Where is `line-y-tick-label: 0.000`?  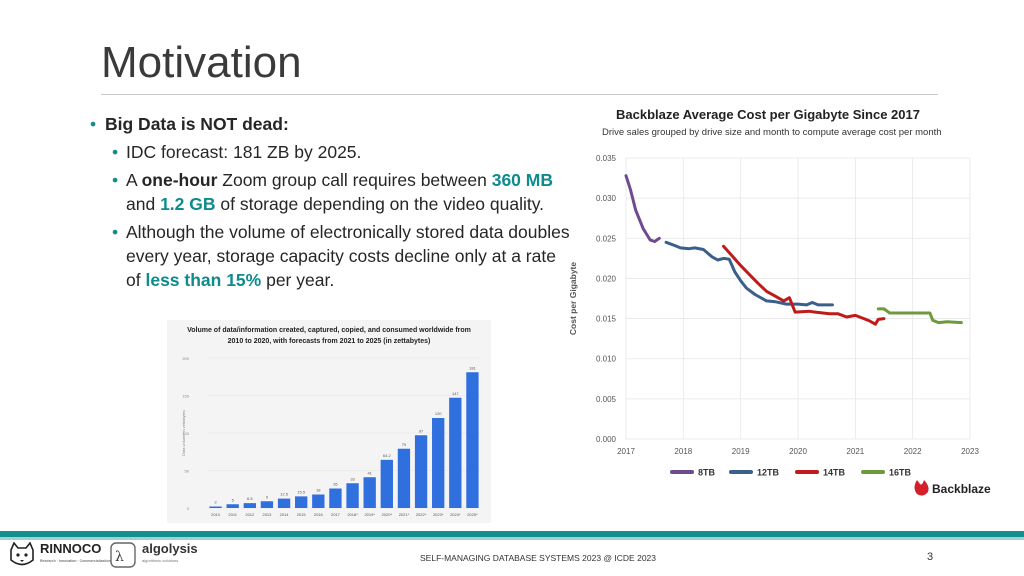 line-y-tick-label: 0.000 is located at coordinates (606, 439).